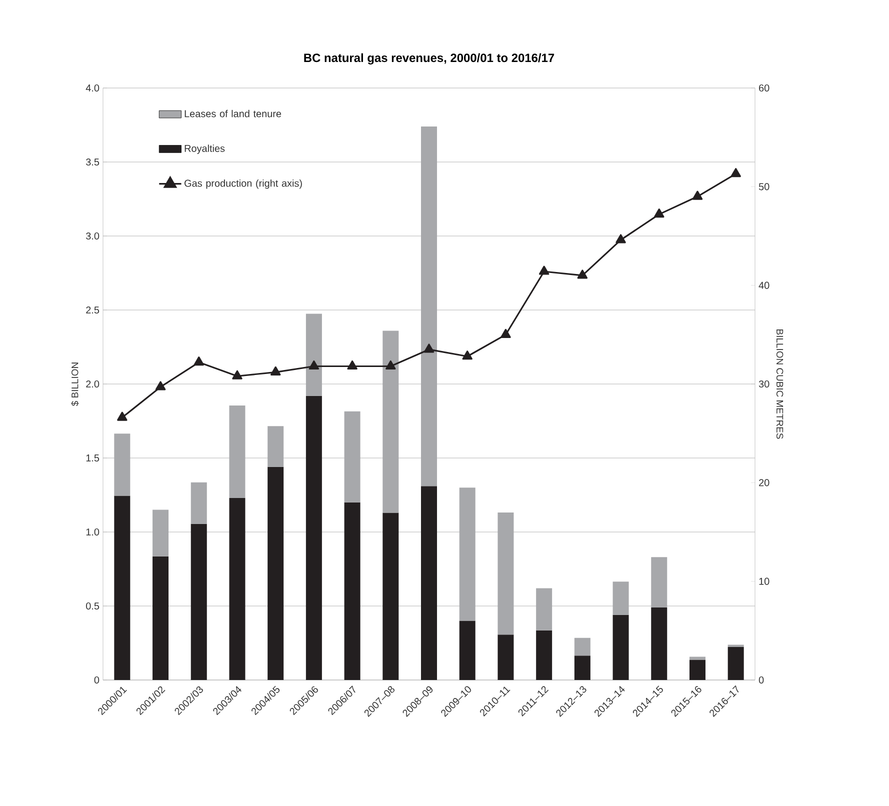 This screenshot has width=889, height=806. I want to click on y2-tick-label: 20, so click(764, 482).